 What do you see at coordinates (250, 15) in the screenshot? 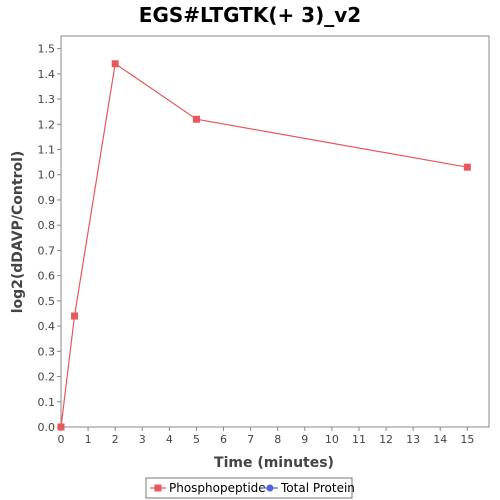
I see `chart-title: EGS#LTGTK(+ 3)_v2` at bounding box center [250, 15].